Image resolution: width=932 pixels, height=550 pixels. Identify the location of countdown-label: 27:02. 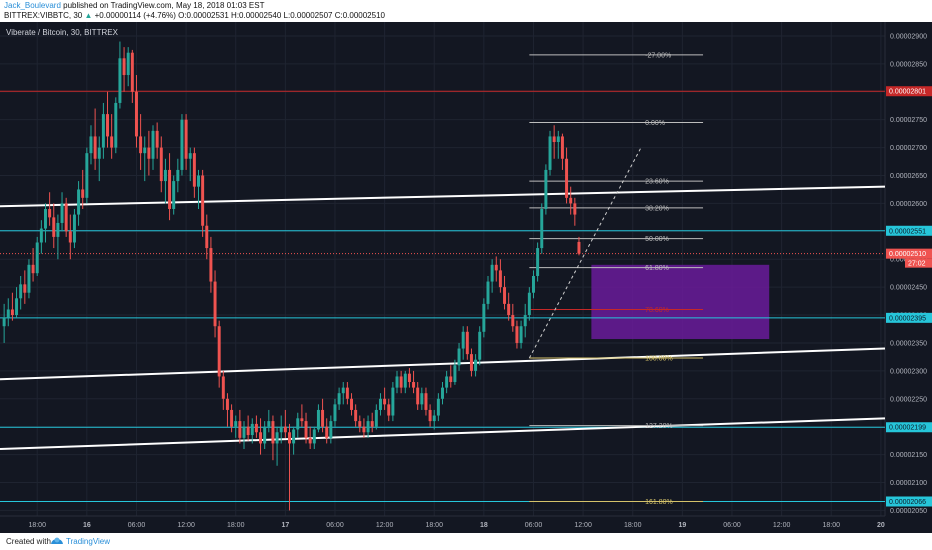
(917, 264).